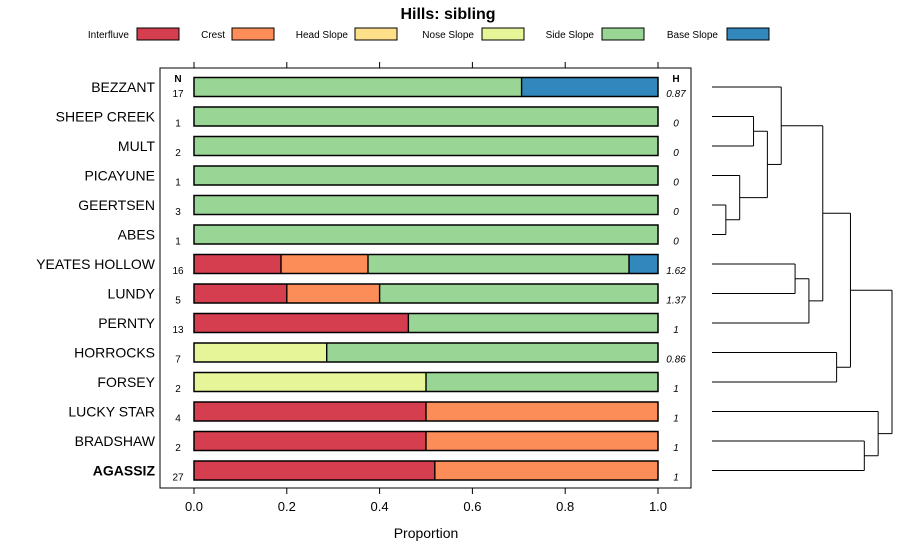 The image size is (900, 560). What do you see at coordinates (136, 235) in the screenshot?
I see `category-label: ABES` at bounding box center [136, 235].